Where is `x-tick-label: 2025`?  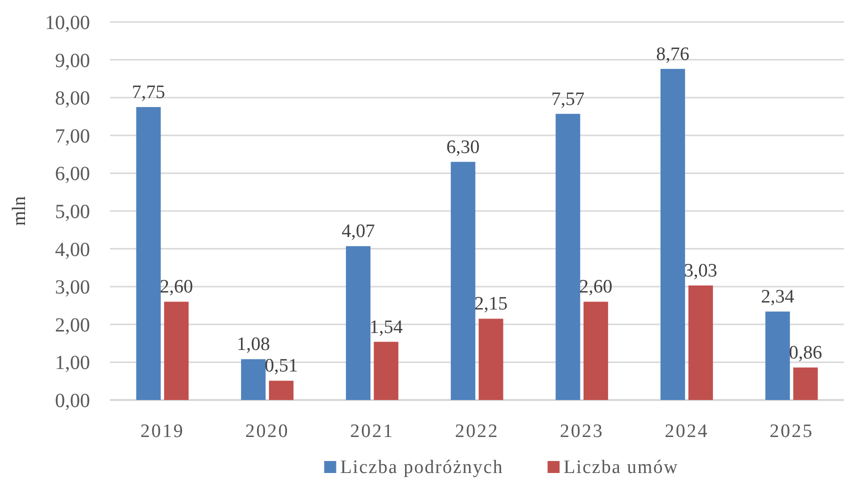
x-tick-label: 2025 is located at coordinates (792, 431).